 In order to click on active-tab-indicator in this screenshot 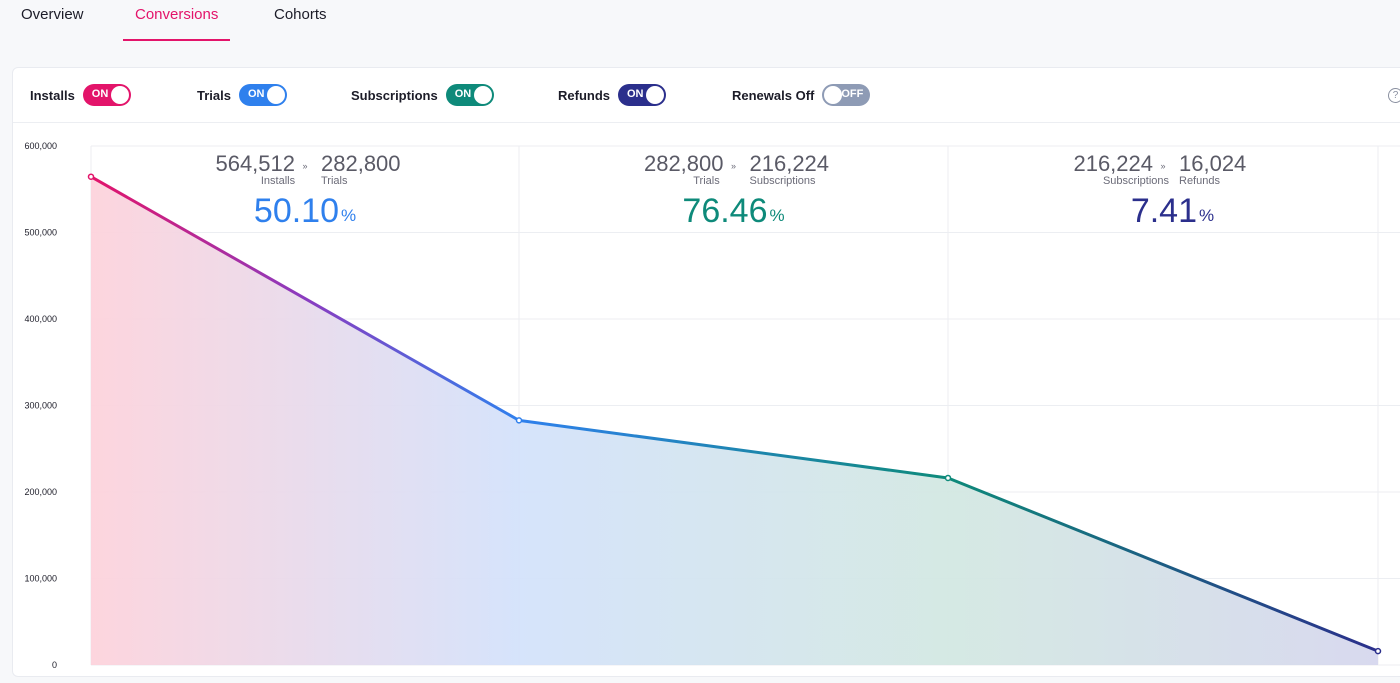, I will do `click(176, 40)`.